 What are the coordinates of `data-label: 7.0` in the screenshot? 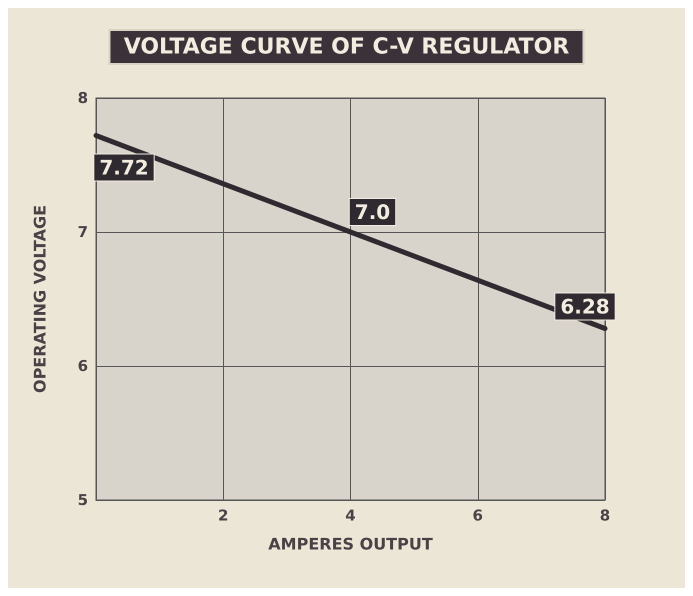 It's located at (372, 212).